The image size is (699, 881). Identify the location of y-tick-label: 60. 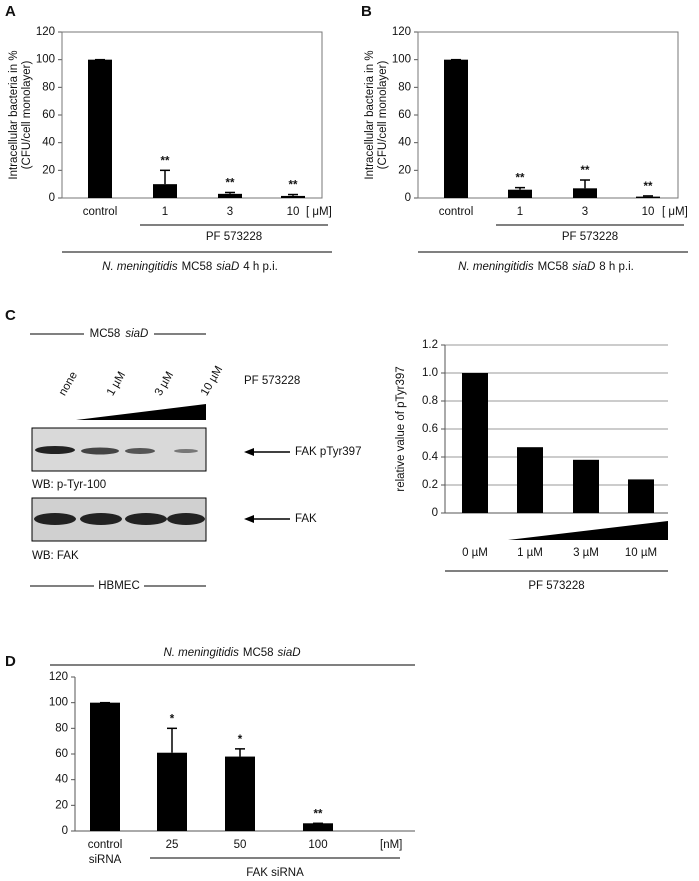
(404, 115).